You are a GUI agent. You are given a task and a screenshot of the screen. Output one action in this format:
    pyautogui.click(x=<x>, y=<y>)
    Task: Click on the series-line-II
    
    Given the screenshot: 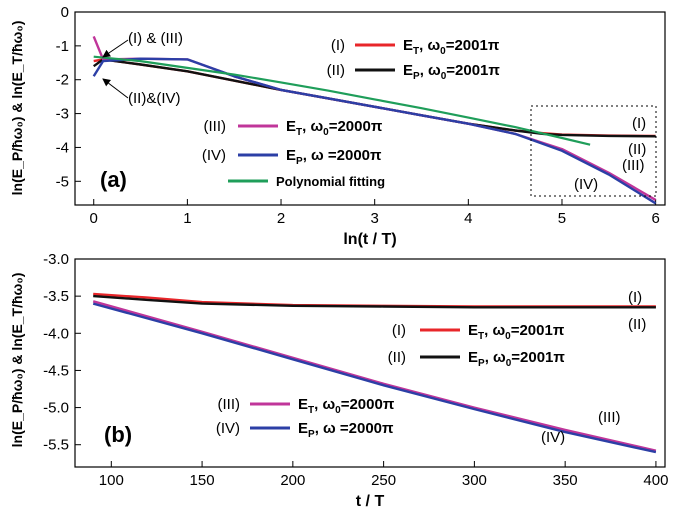 What is the action you would take?
    pyautogui.click(x=374, y=301)
    